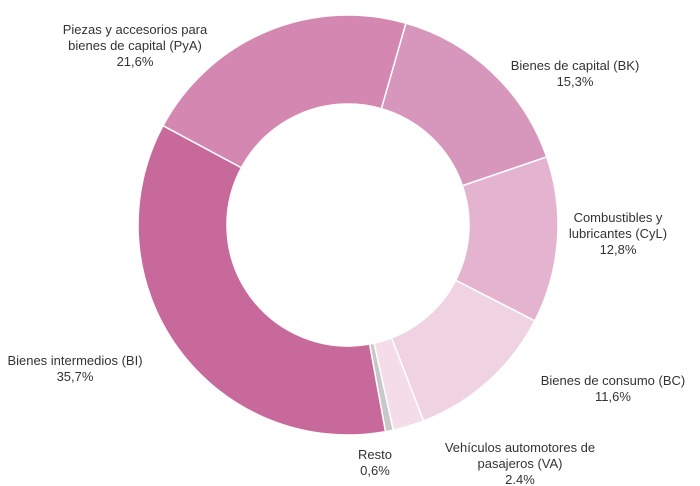  I want to click on category-label: Bienes de consumo (BC), so click(613, 380).